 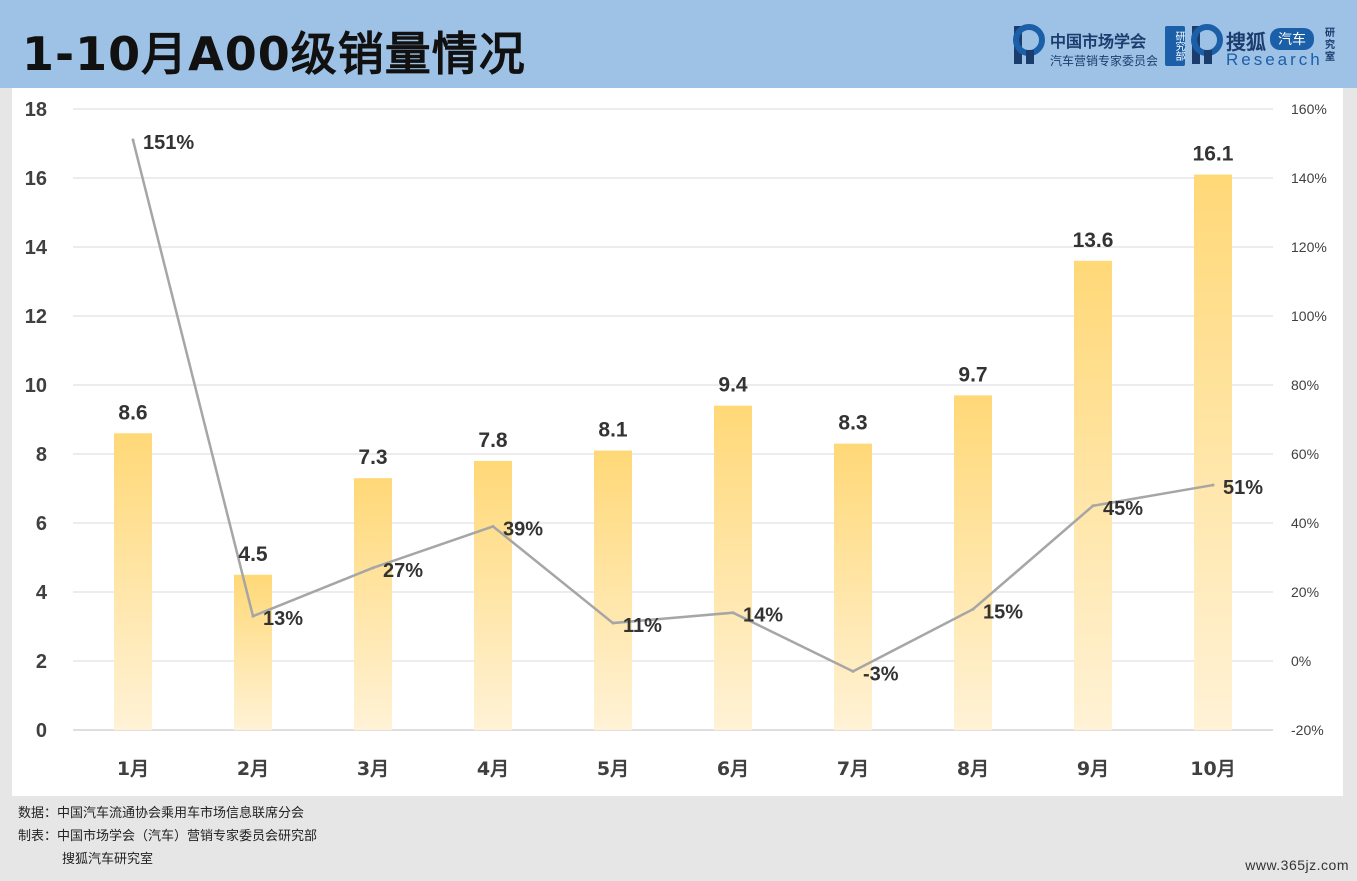 What do you see at coordinates (36, 110) in the screenshot?
I see `y-left-tick-label: 18` at bounding box center [36, 110].